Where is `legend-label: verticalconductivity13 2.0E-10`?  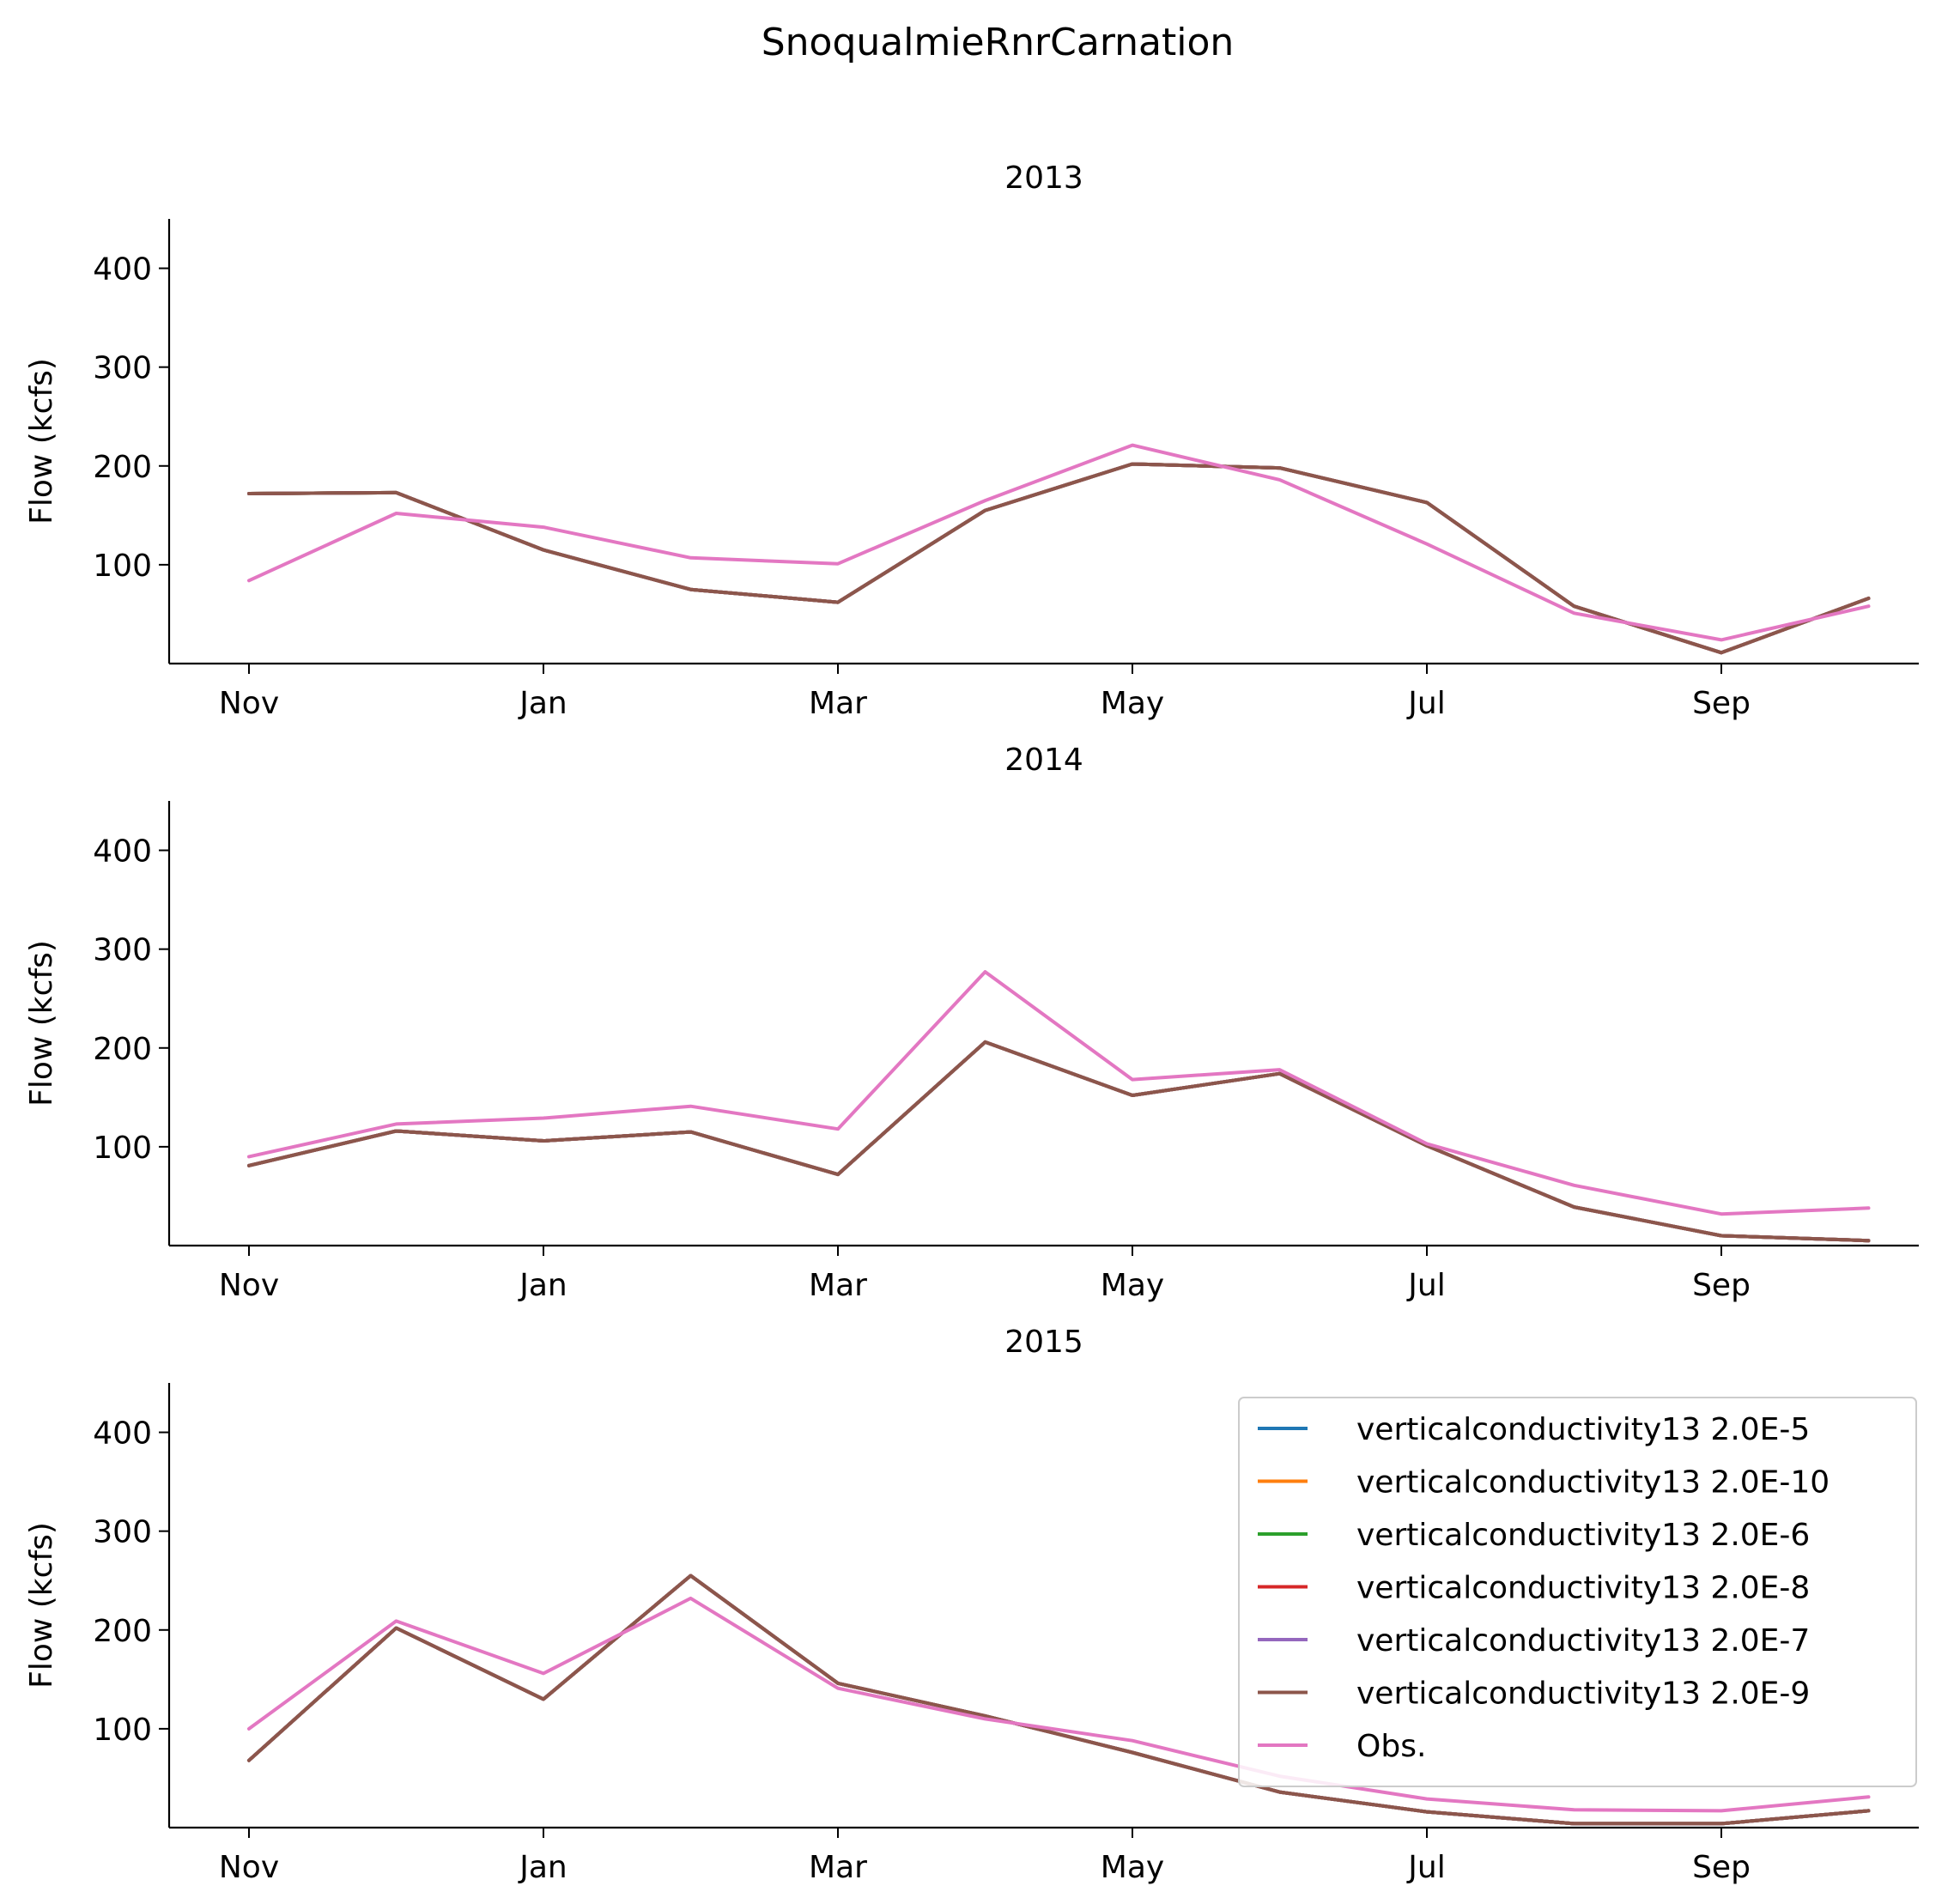 legend-label: verticalconductivity13 2.0E-10 is located at coordinates (1593, 1483).